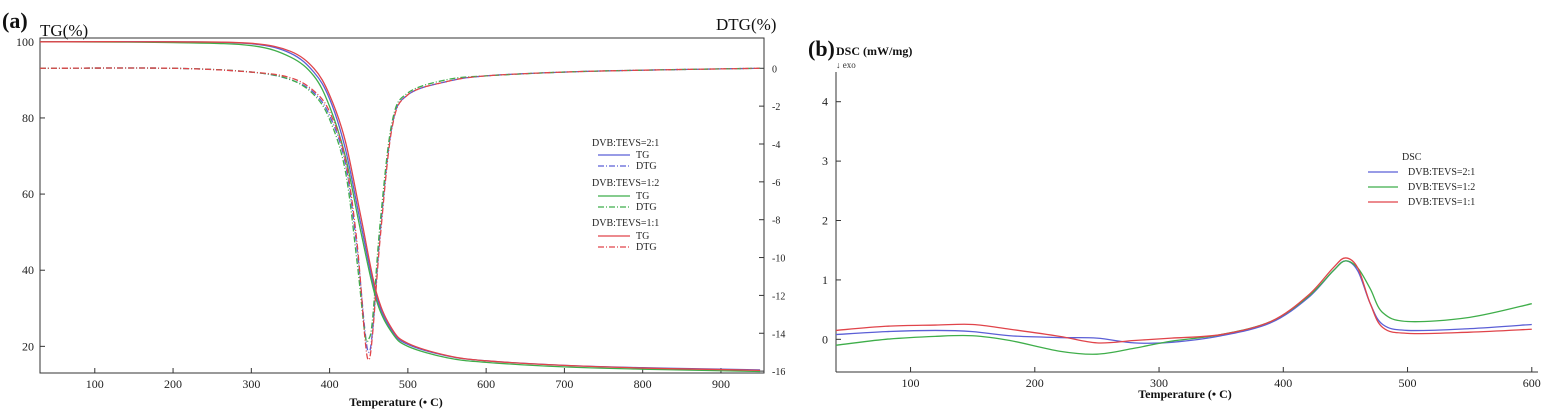 This screenshot has height=416, width=1551. I want to click on a-y2tick-label-0: 0, so click(774, 69).